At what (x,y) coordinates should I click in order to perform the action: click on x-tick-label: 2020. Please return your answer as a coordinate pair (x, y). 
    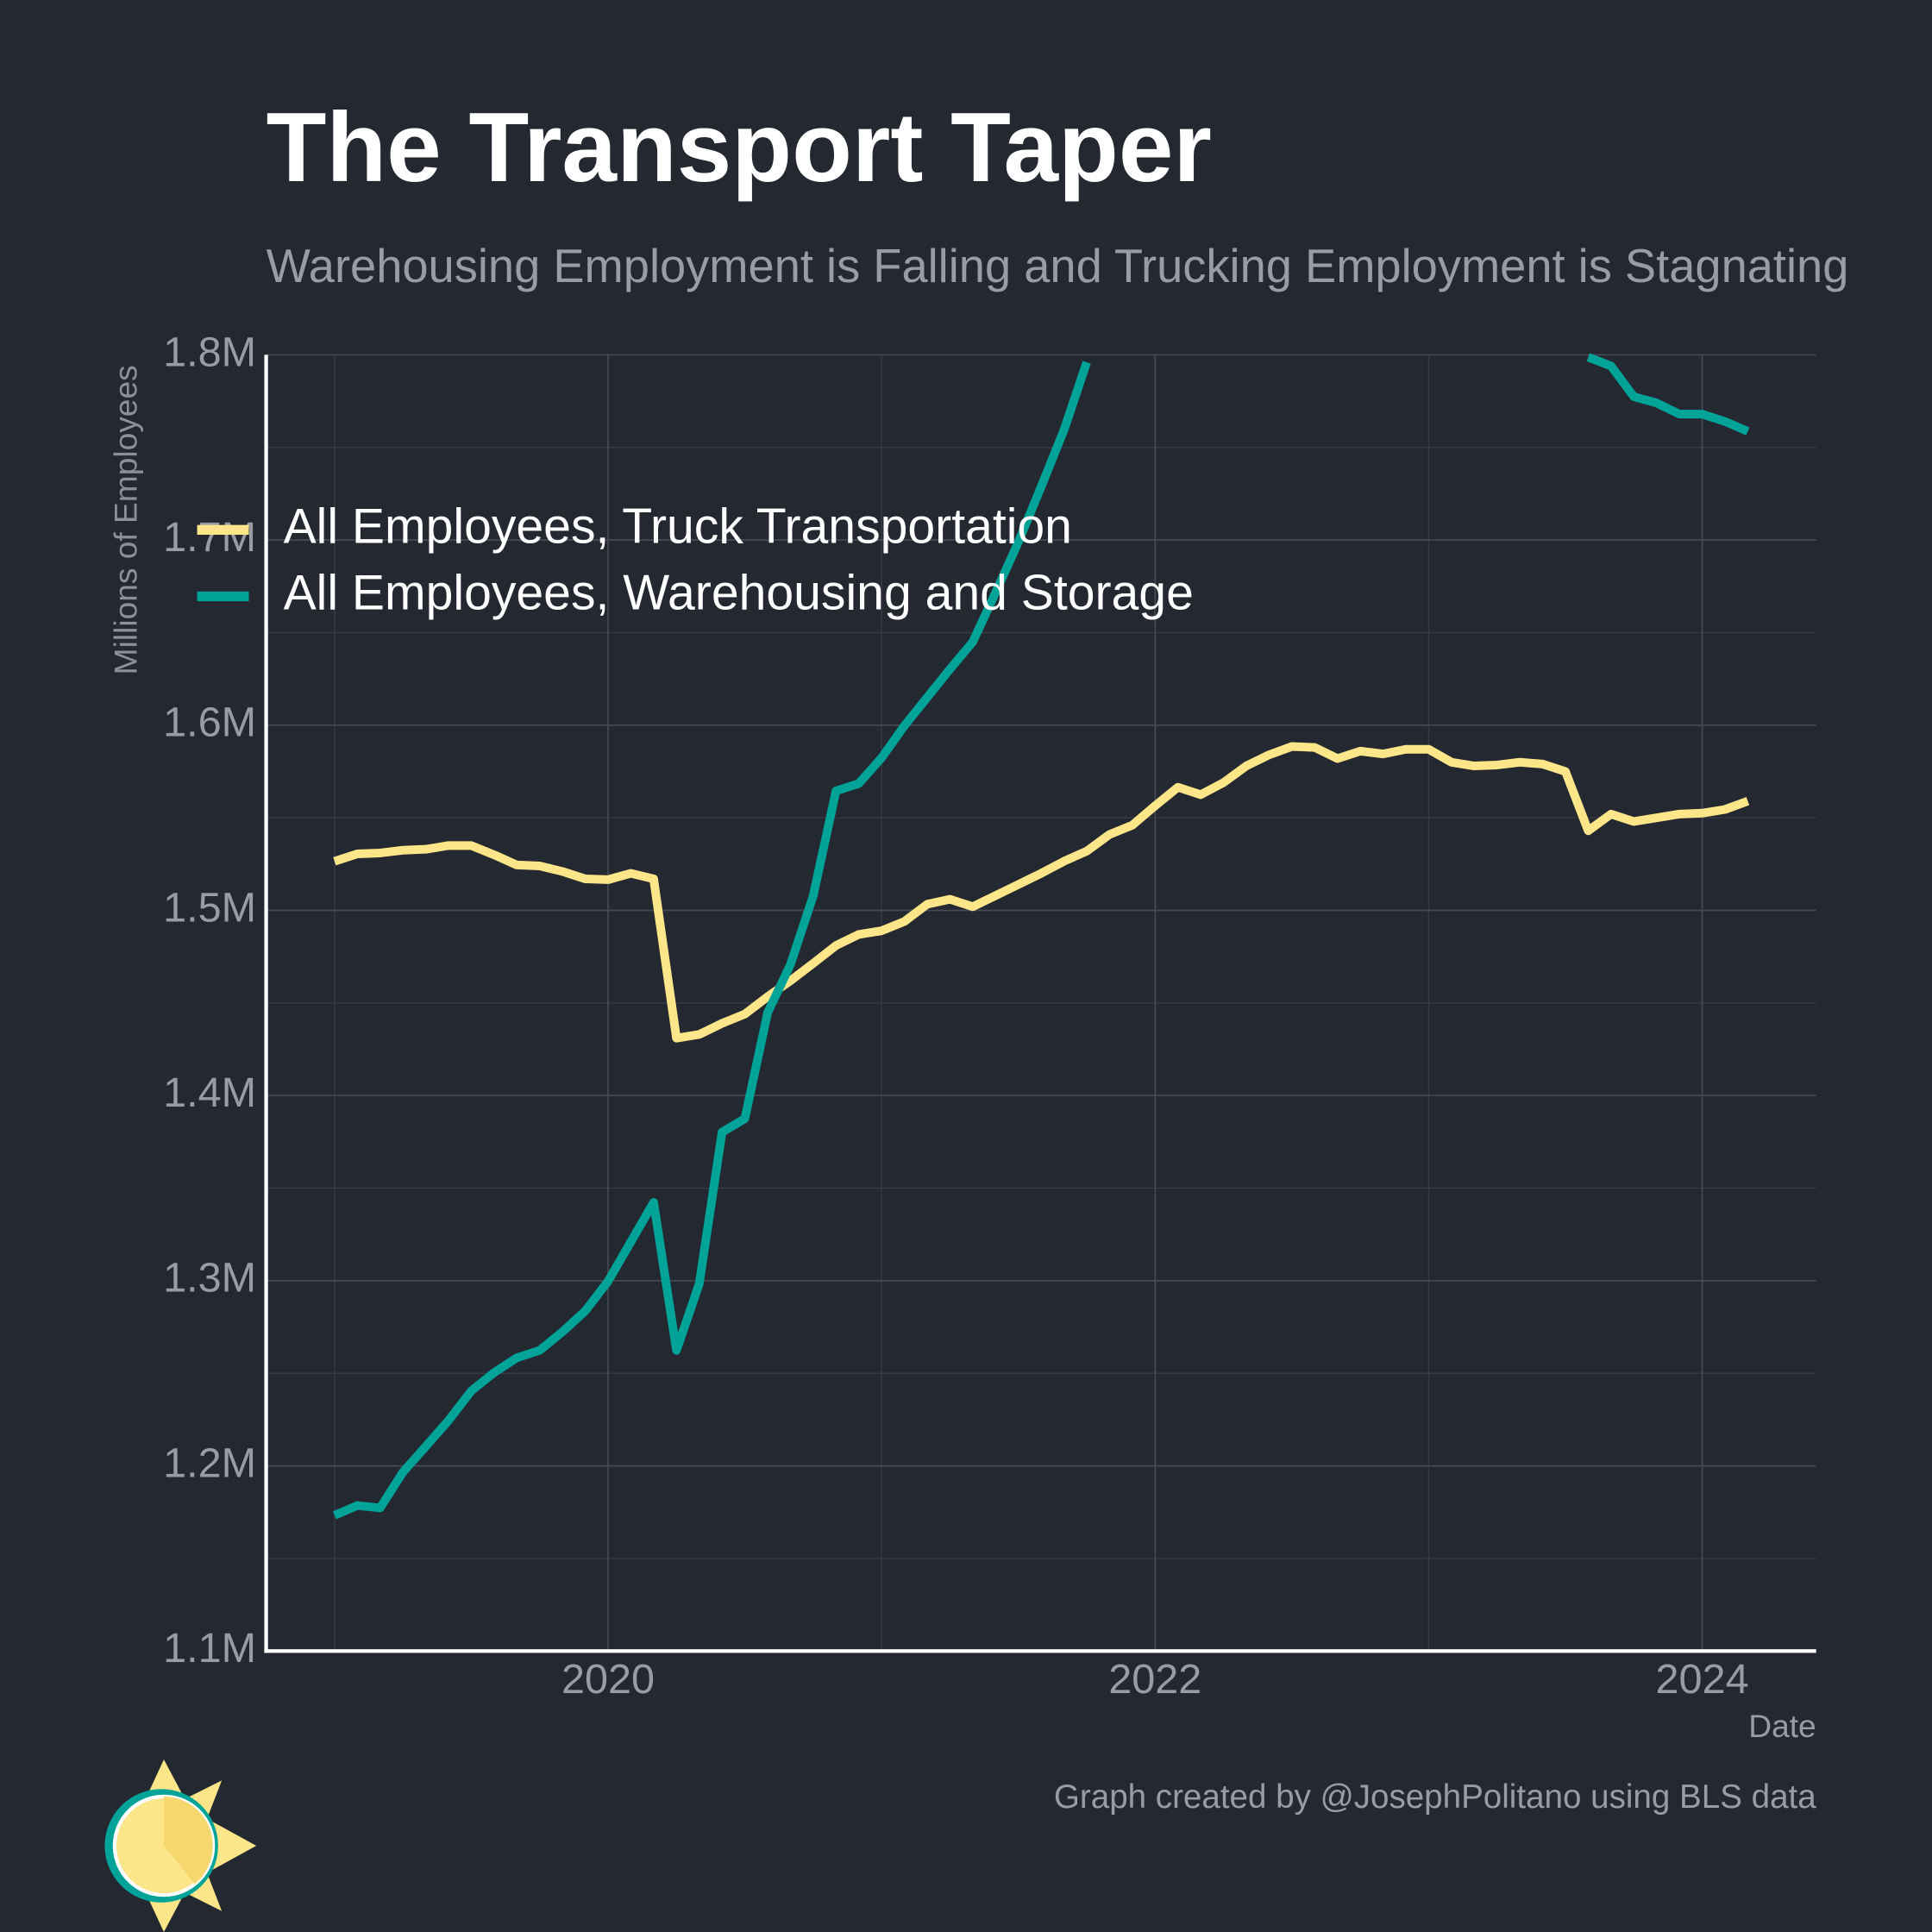
    Looking at the image, I should click on (608, 1680).